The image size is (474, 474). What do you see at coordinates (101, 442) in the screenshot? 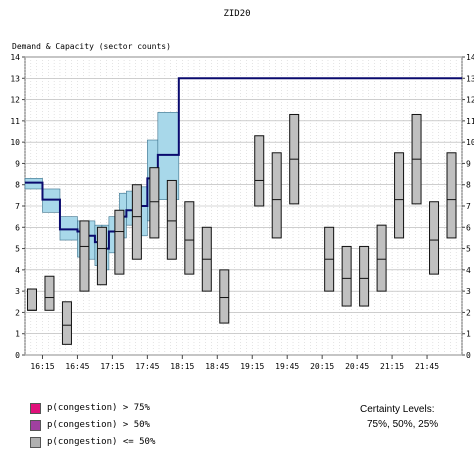
I see `legend-label-low: p(congestion) <= 50%` at bounding box center [101, 442].